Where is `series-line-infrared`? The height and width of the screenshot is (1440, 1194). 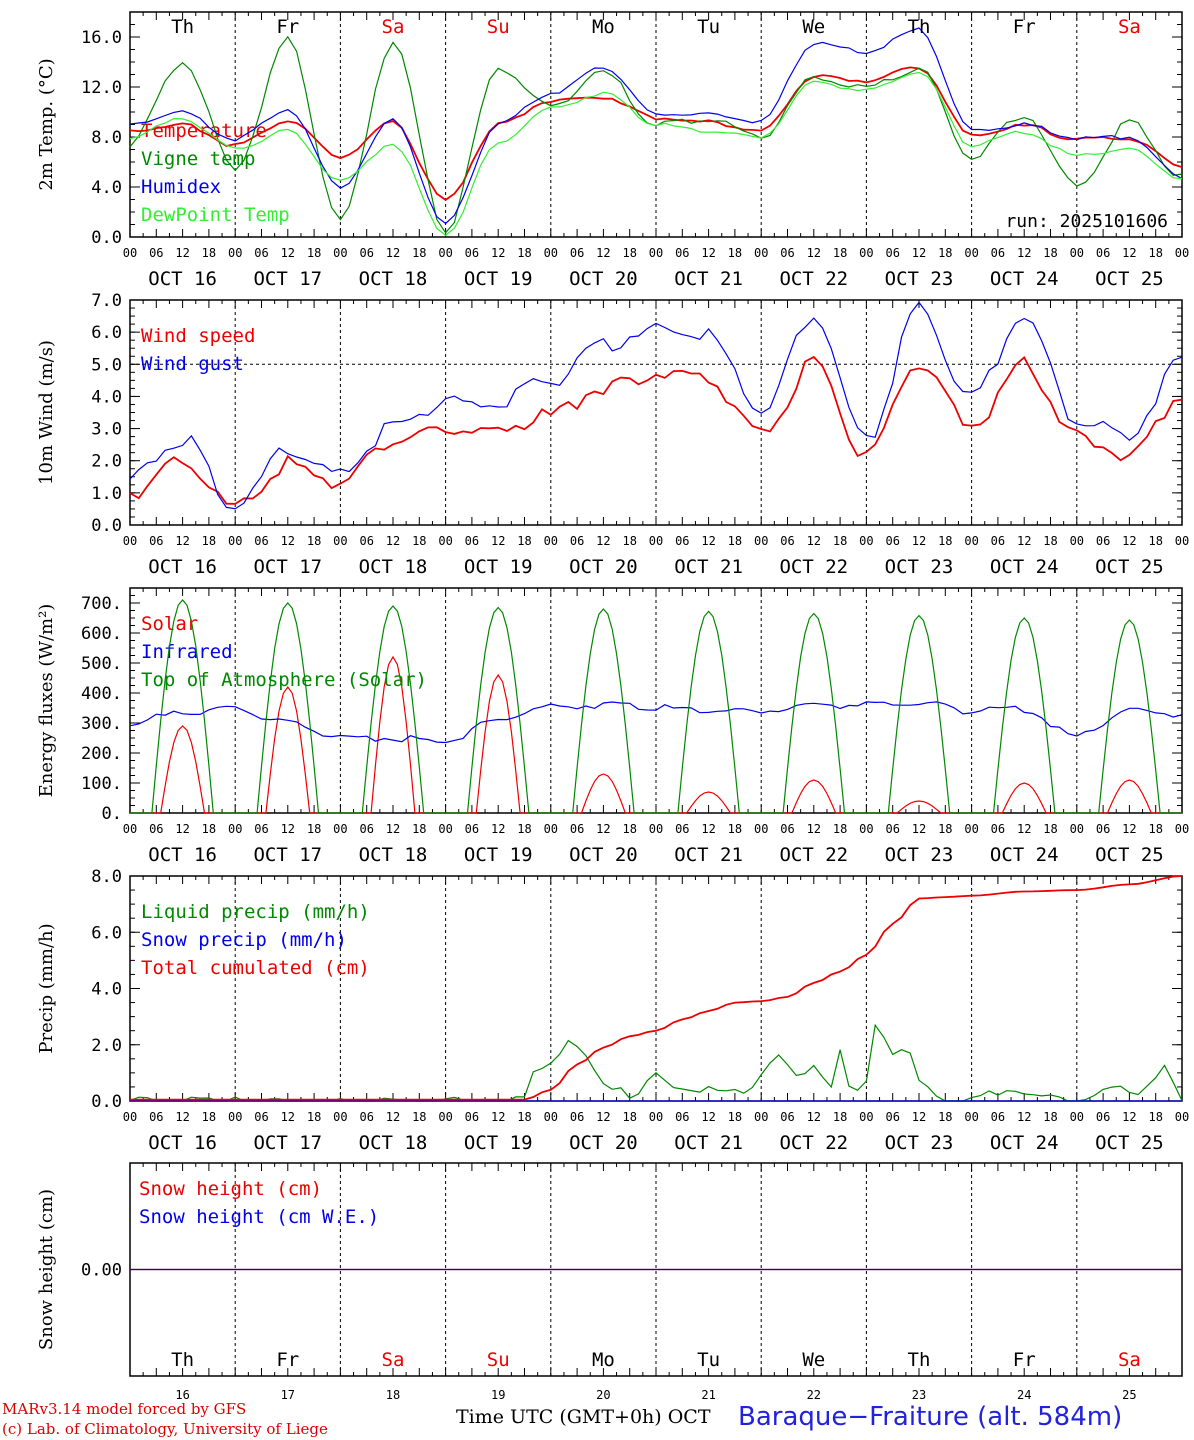
series-line-infrared is located at coordinates (656, 722).